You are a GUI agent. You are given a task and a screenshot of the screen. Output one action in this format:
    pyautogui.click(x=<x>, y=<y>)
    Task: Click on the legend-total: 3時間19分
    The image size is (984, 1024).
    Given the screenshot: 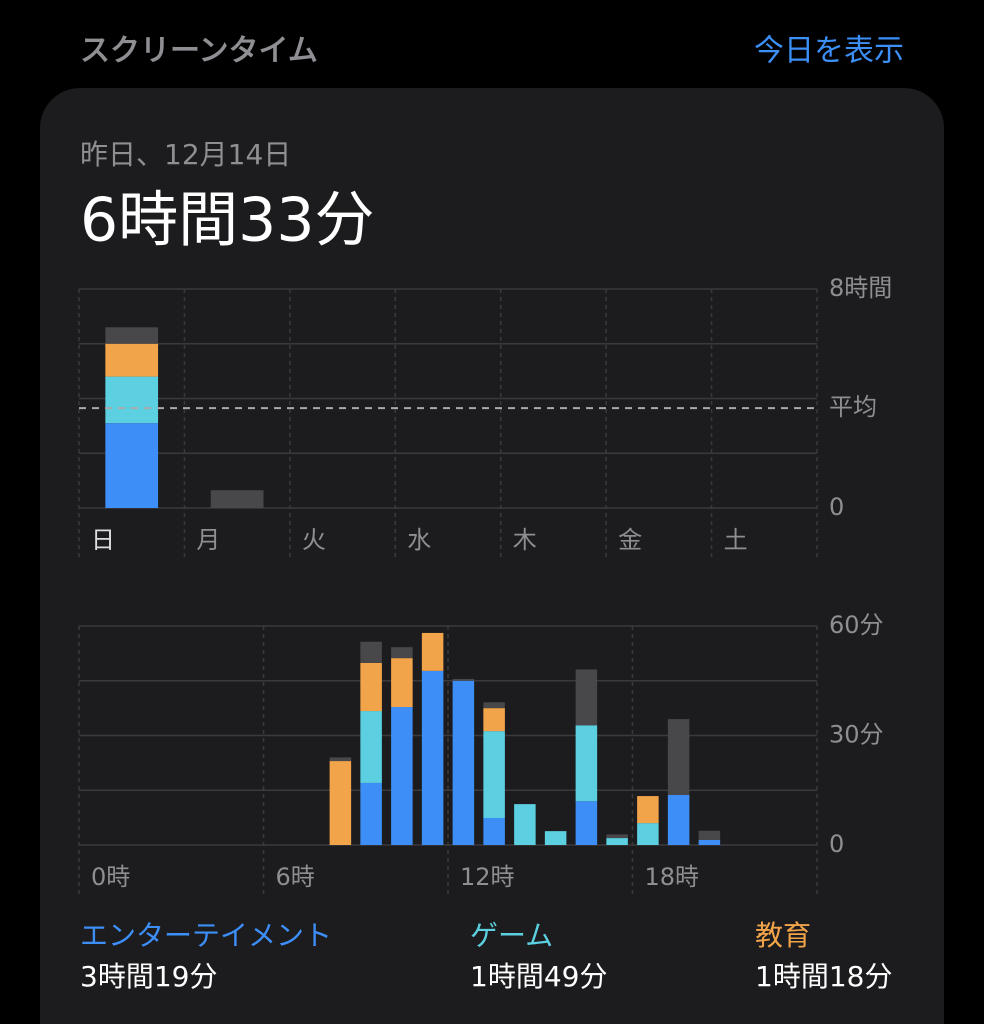 What is the action you would take?
    pyautogui.click(x=148, y=976)
    